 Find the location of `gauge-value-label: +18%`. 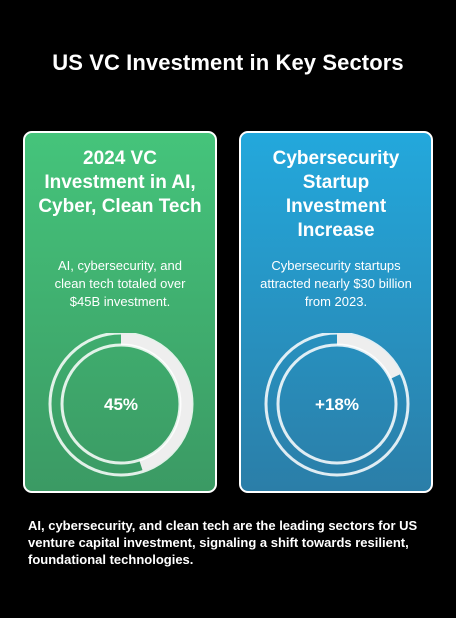

gauge-value-label: +18% is located at coordinates (337, 404).